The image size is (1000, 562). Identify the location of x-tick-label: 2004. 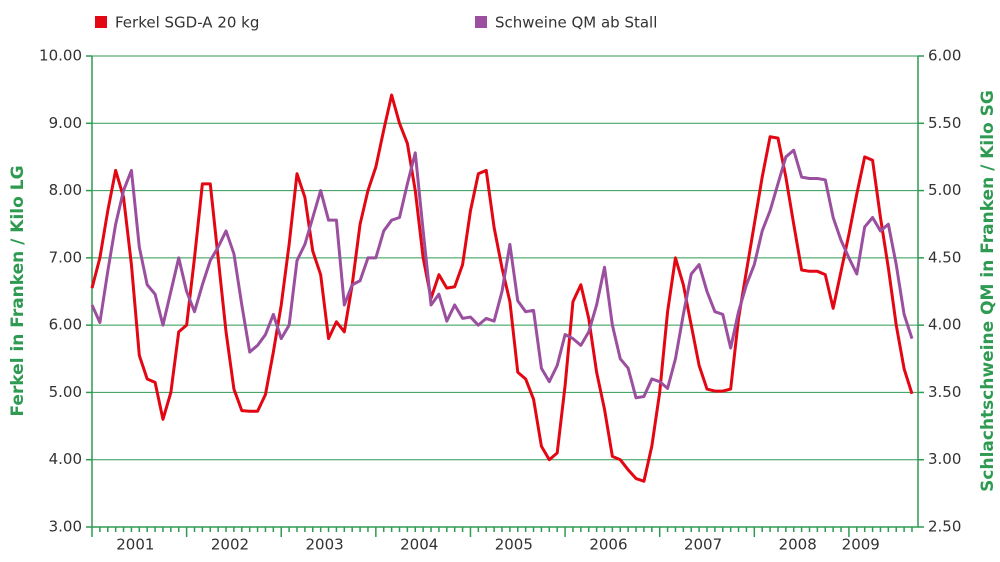
(419, 545).